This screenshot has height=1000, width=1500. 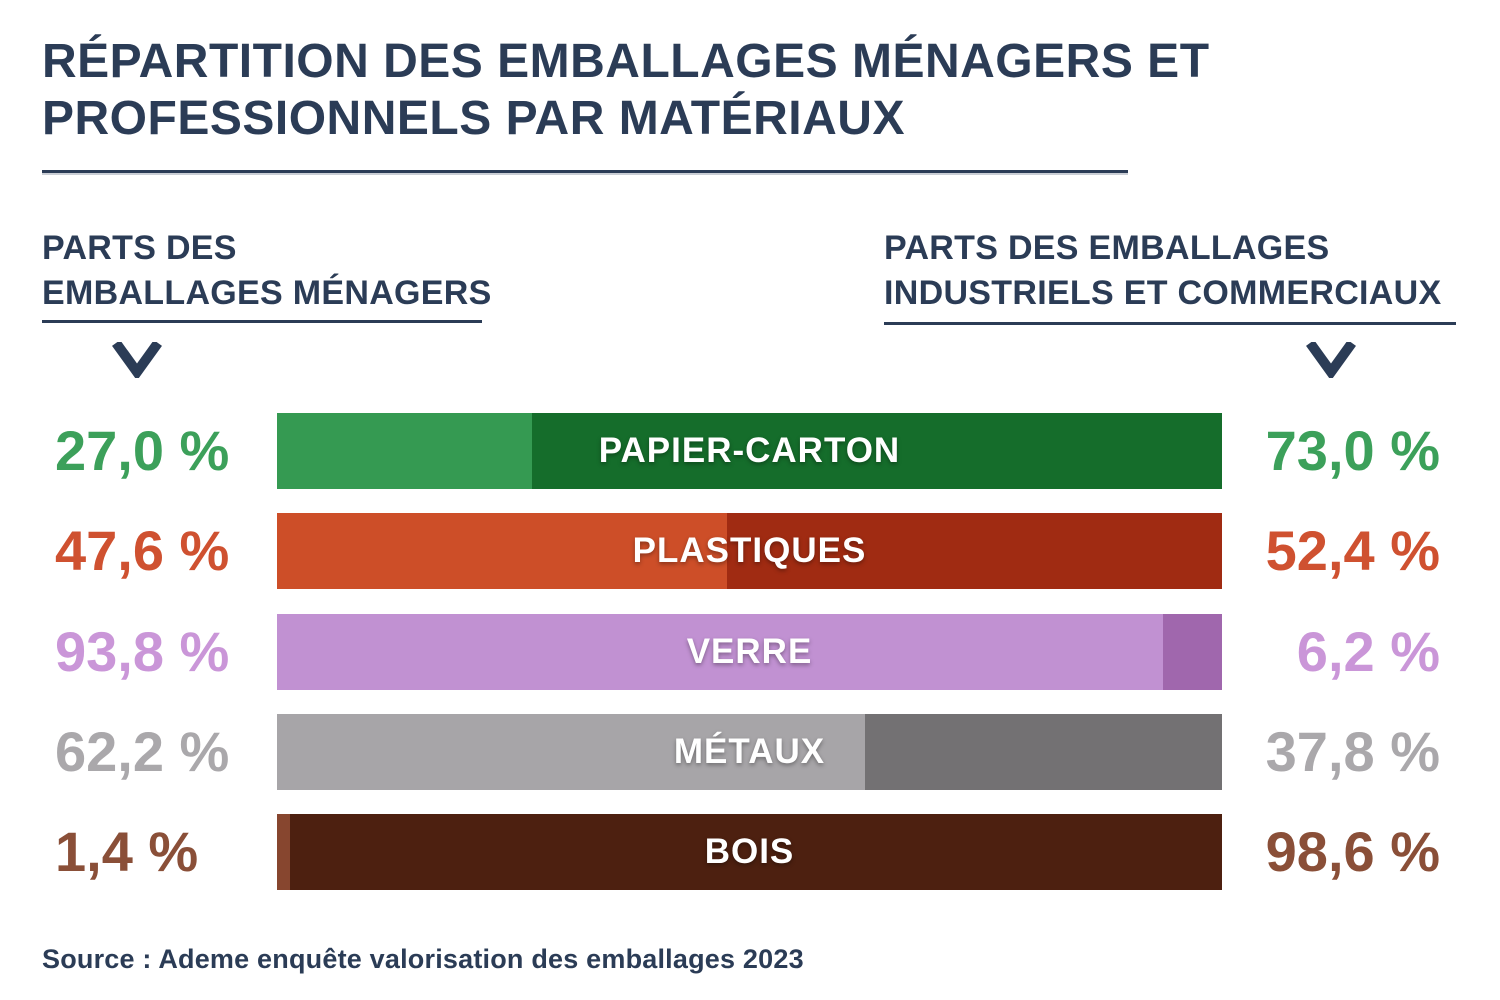 I want to click on bar: VERRE, so click(x=749, y=652).